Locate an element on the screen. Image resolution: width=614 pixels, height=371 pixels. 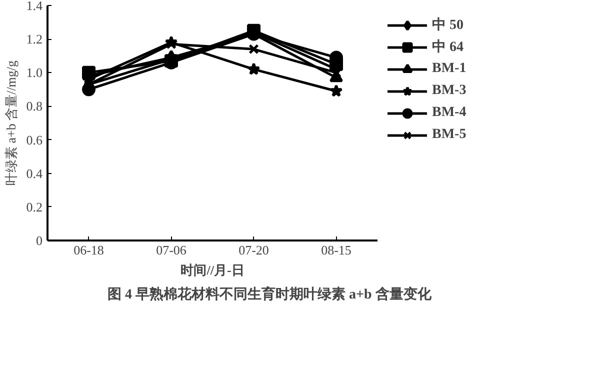
x-tick-label: 08-15 is located at coordinates (336, 250).